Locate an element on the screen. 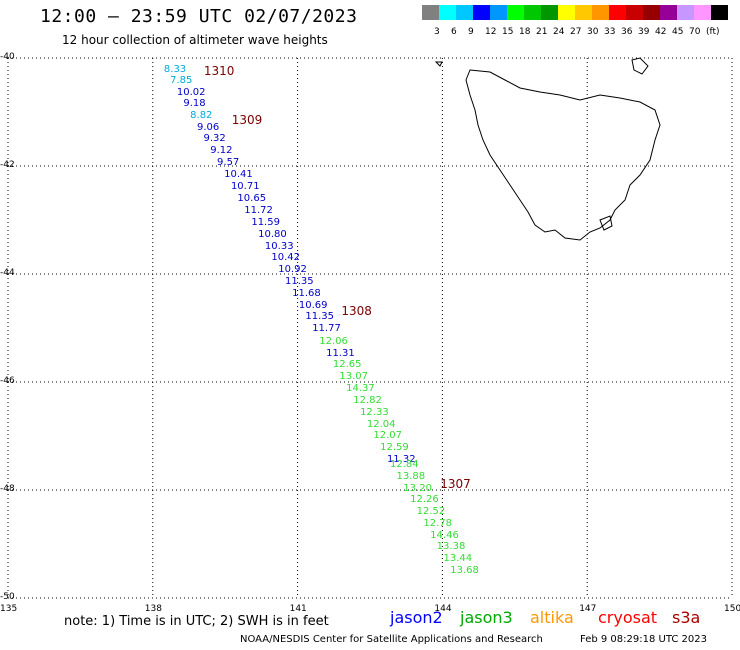 The image size is (740, 650). lon-label: 135 is located at coordinates (9, 609).